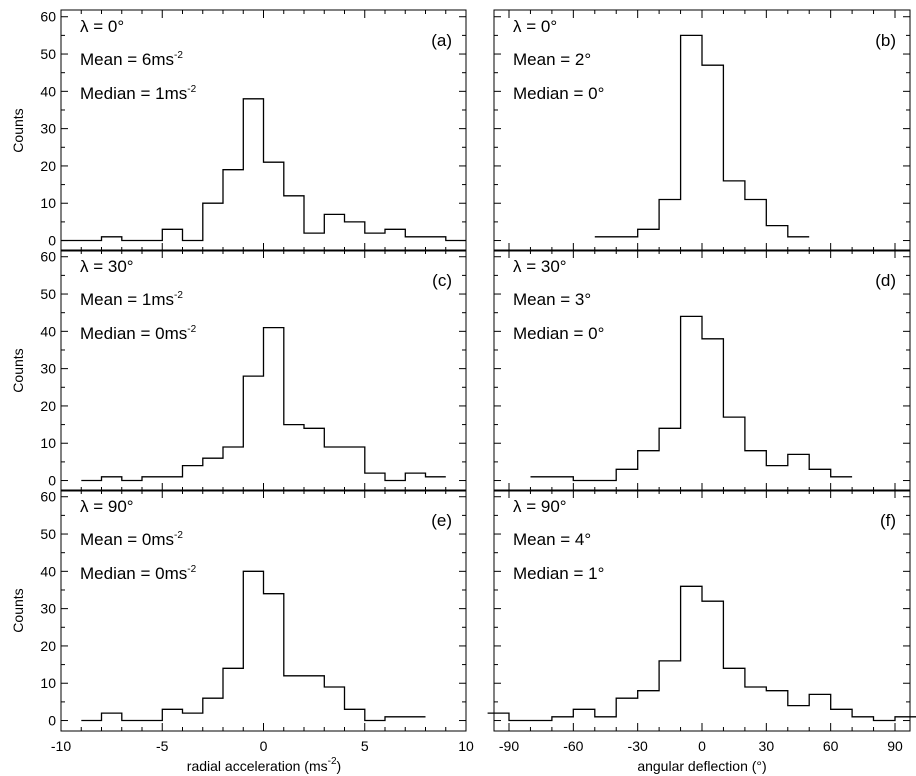 This screenshot has width=916, height=776. What do you see at coordinates (133, 93) in the screenshot?
I see `median-label-main: Median = 1ms` at bounding box center [133, 93].